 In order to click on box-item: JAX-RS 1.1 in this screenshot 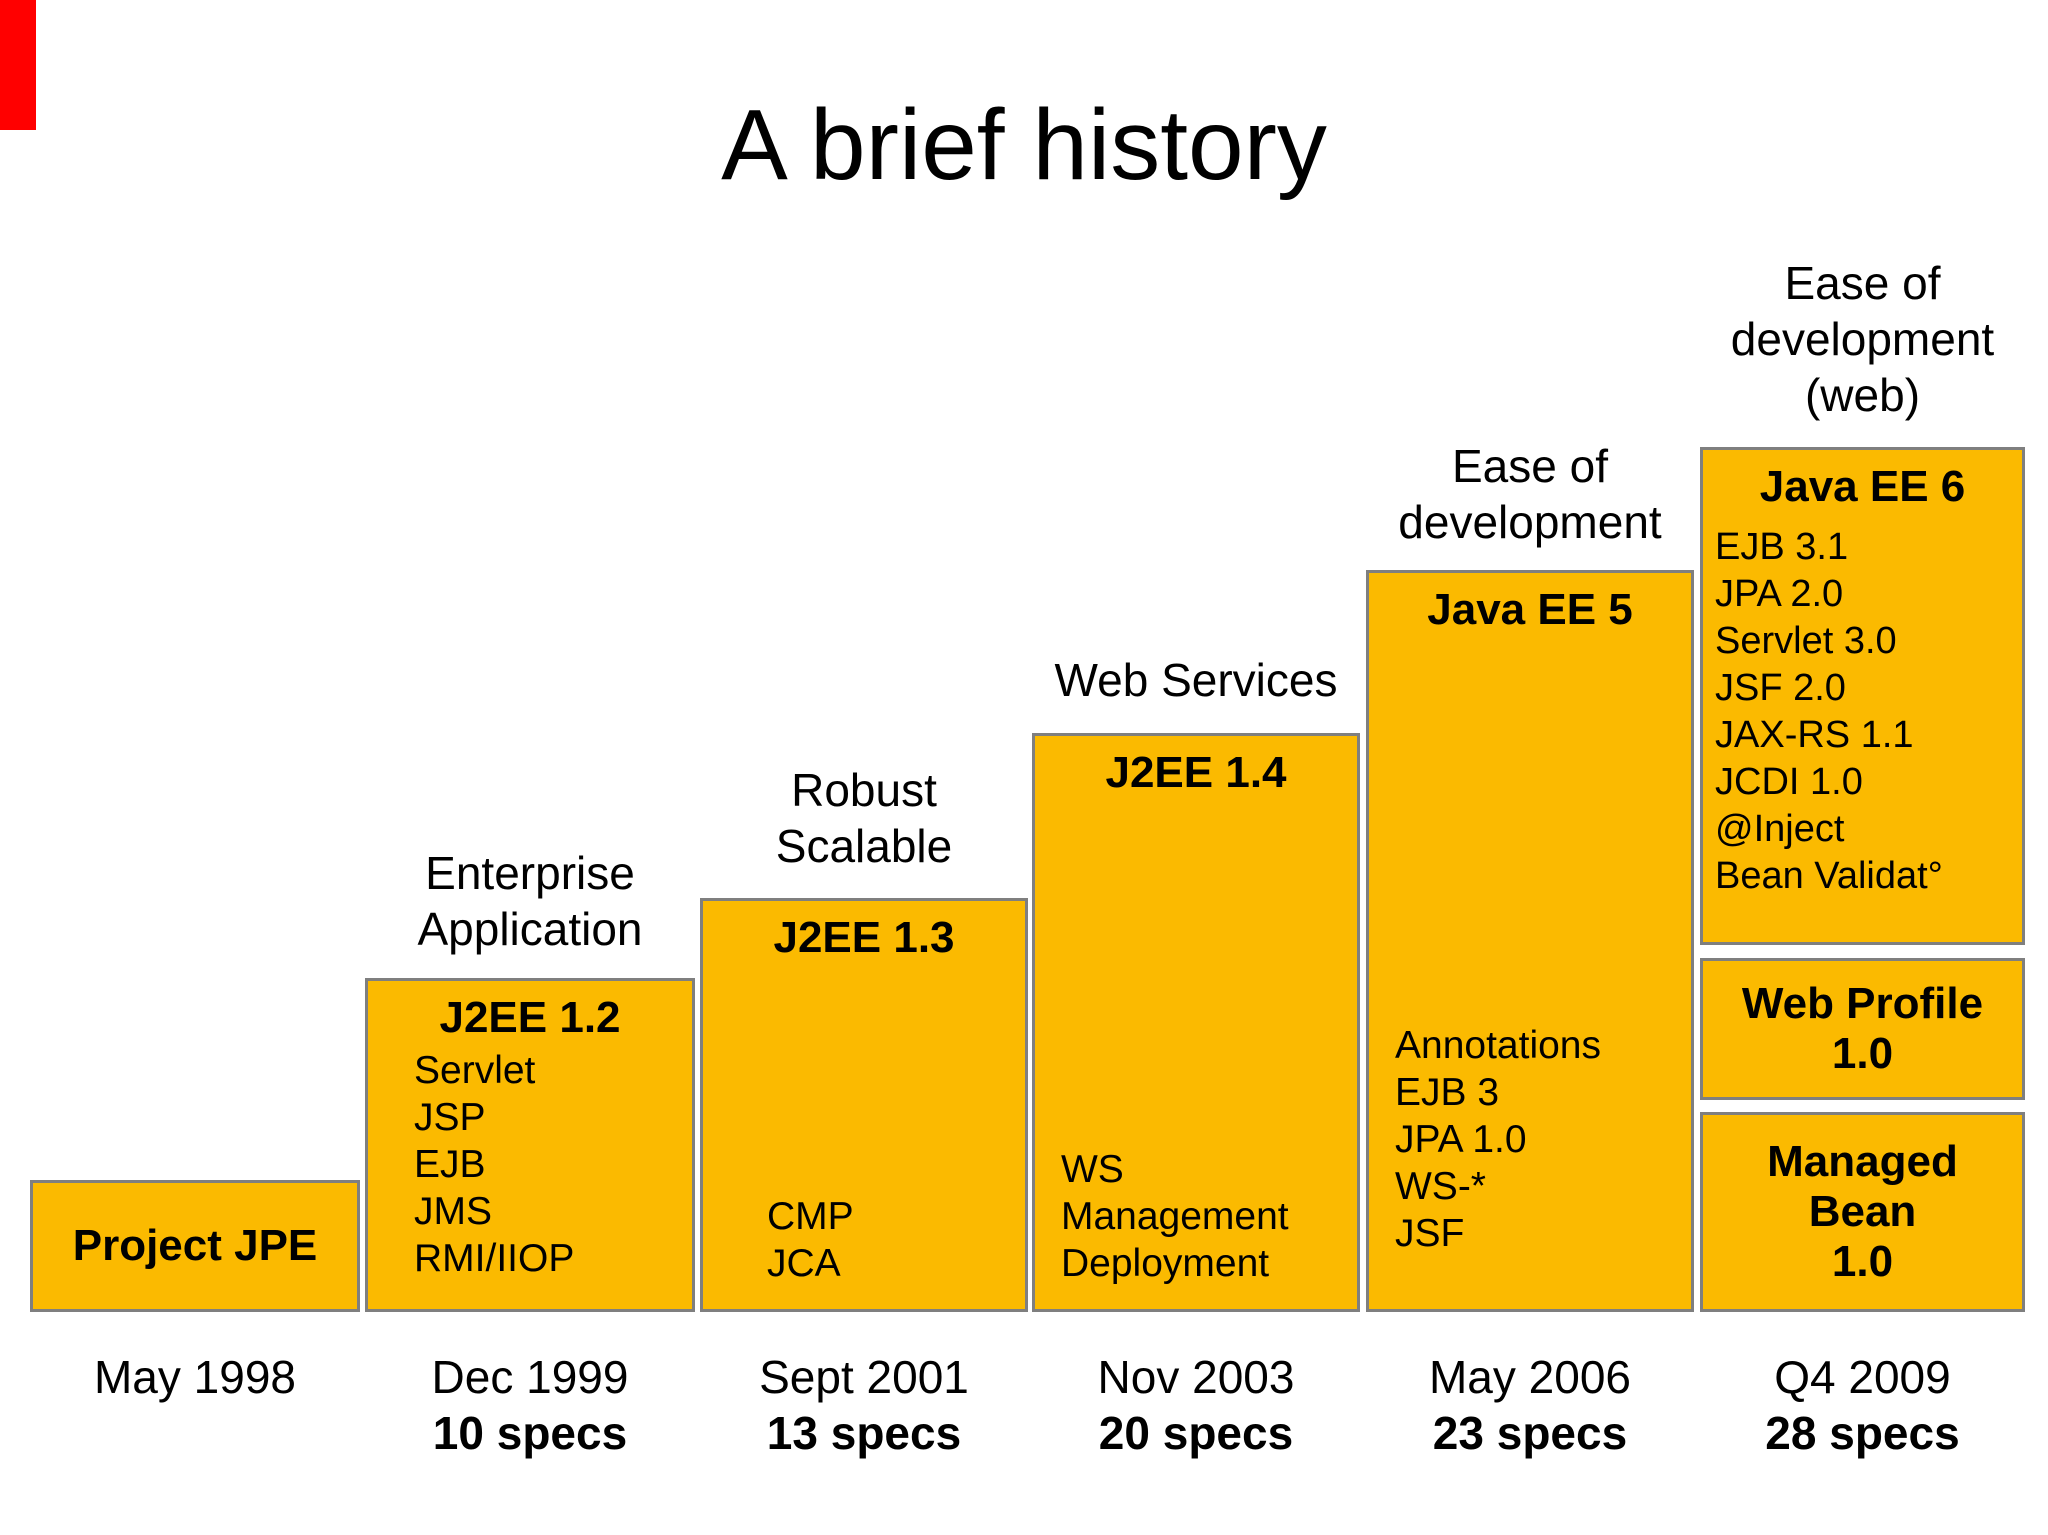, I will do `click(1814, 735)`.